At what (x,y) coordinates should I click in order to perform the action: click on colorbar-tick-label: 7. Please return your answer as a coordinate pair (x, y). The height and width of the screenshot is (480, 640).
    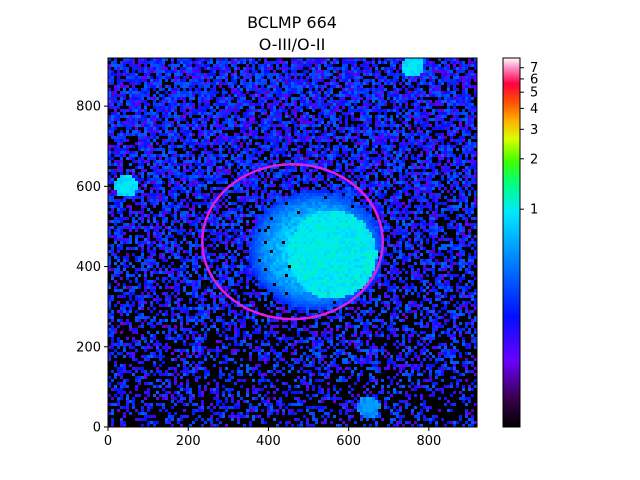
    Looking at the image, I should click on (534, 68).